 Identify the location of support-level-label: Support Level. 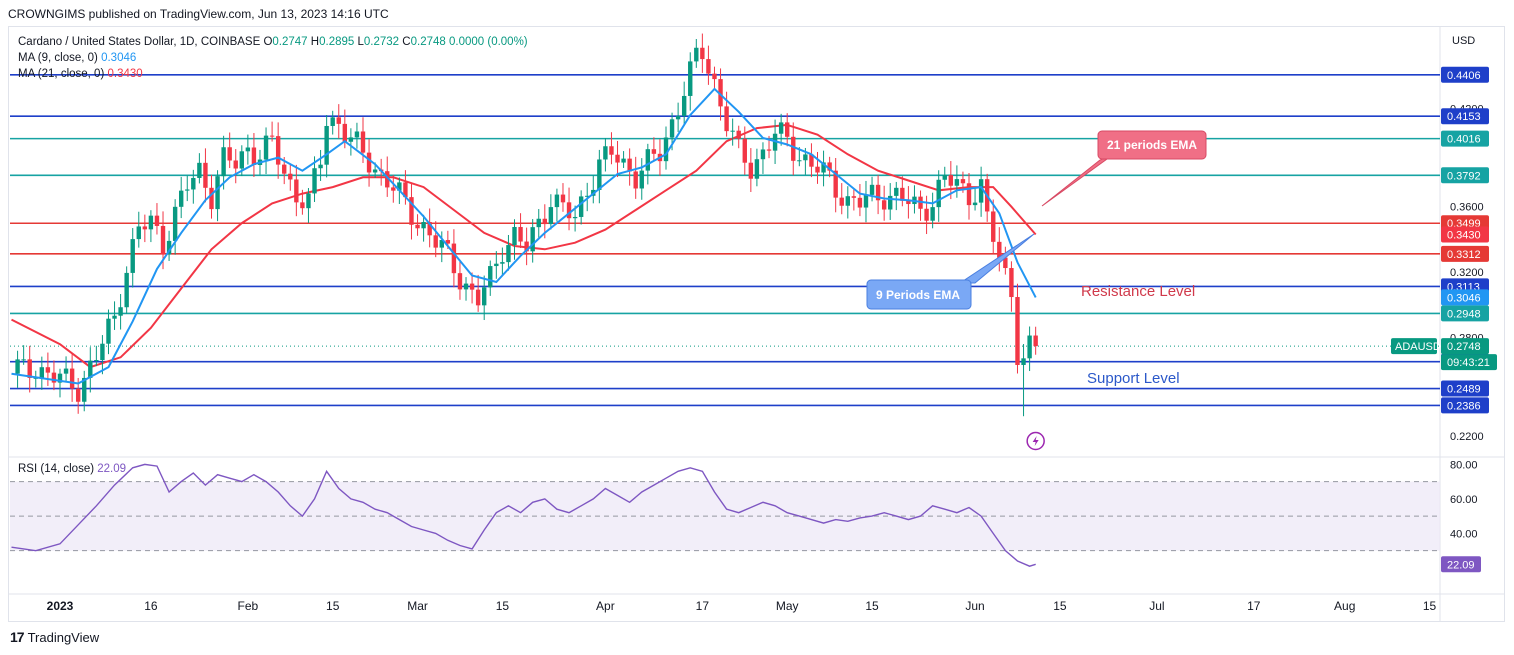
(1133, 378).